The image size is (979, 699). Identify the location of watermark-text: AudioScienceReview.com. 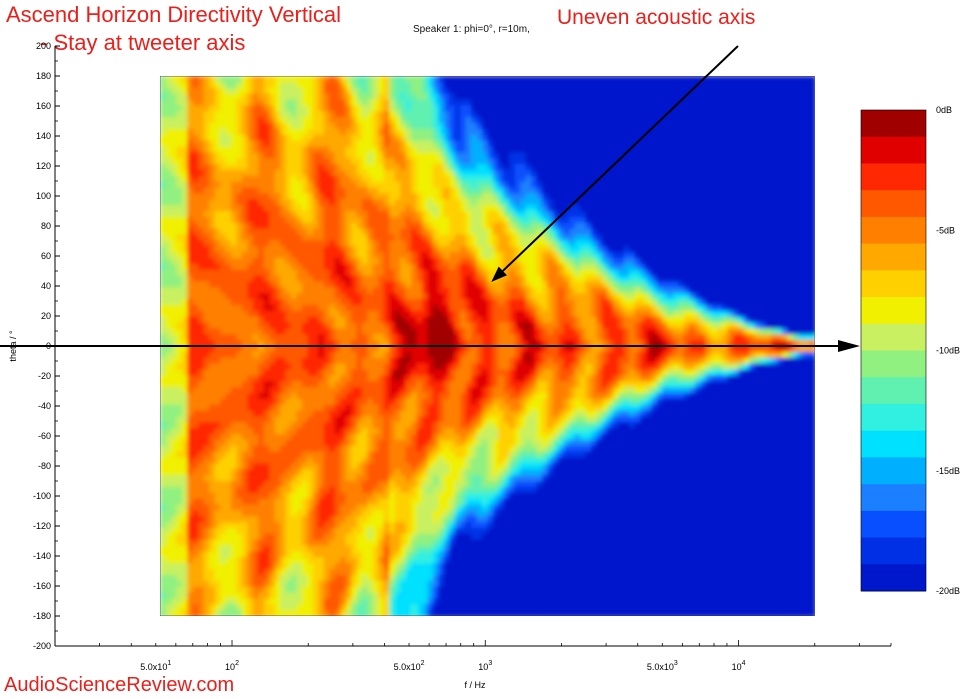
(119, 685).